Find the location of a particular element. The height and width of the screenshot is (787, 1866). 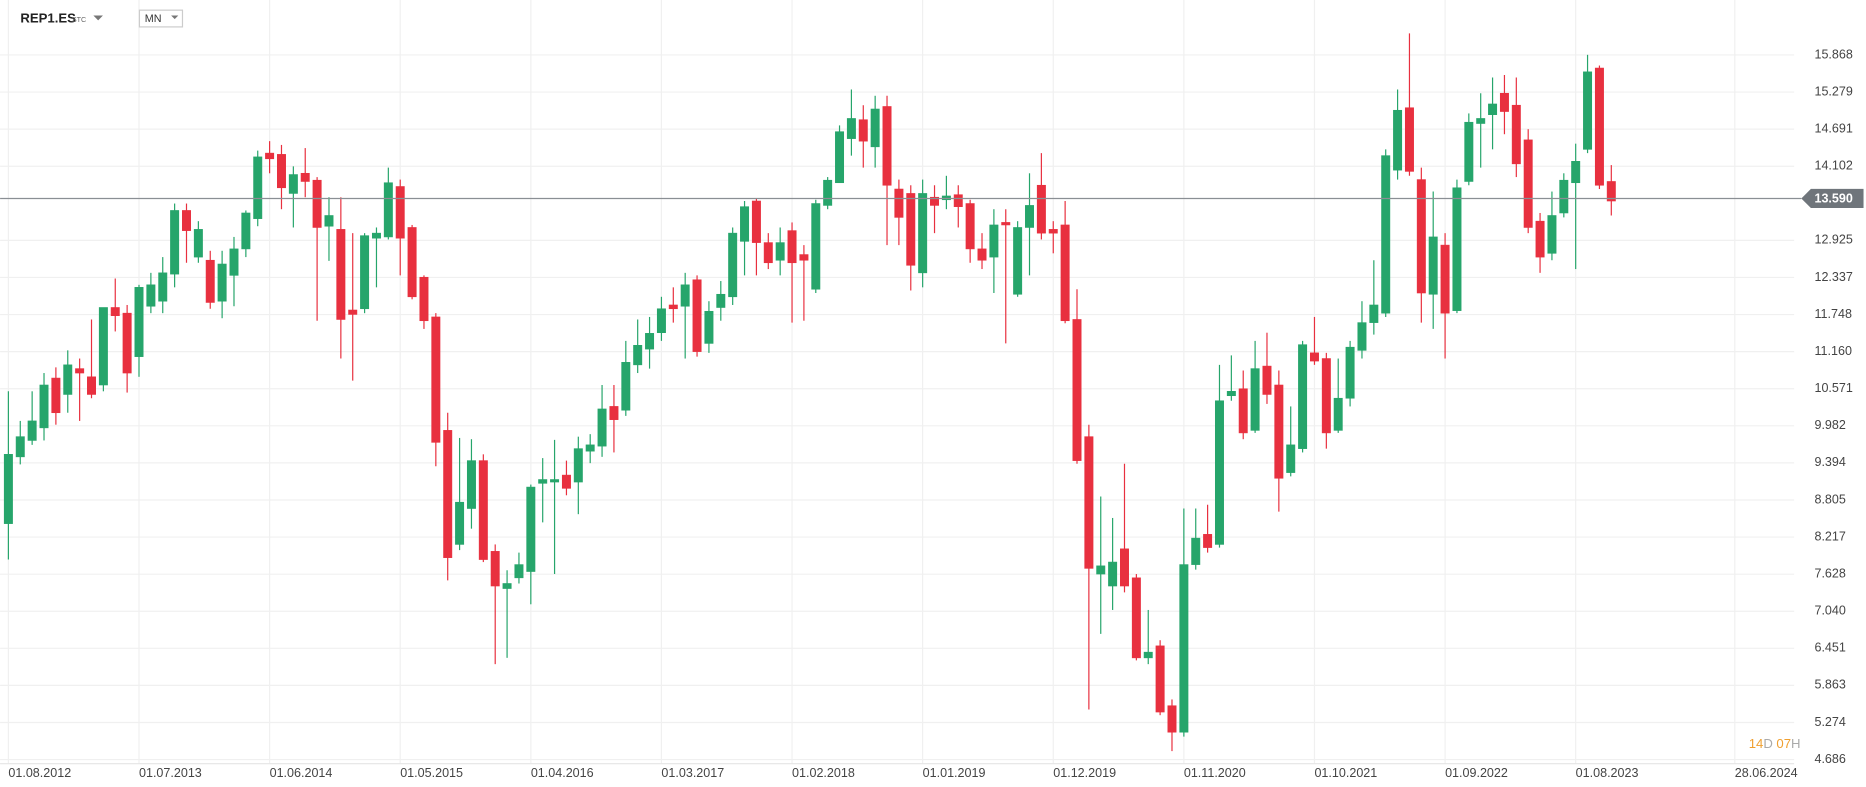

x-tick-label: 01.05.2015 is located at coordinates (431, 773).